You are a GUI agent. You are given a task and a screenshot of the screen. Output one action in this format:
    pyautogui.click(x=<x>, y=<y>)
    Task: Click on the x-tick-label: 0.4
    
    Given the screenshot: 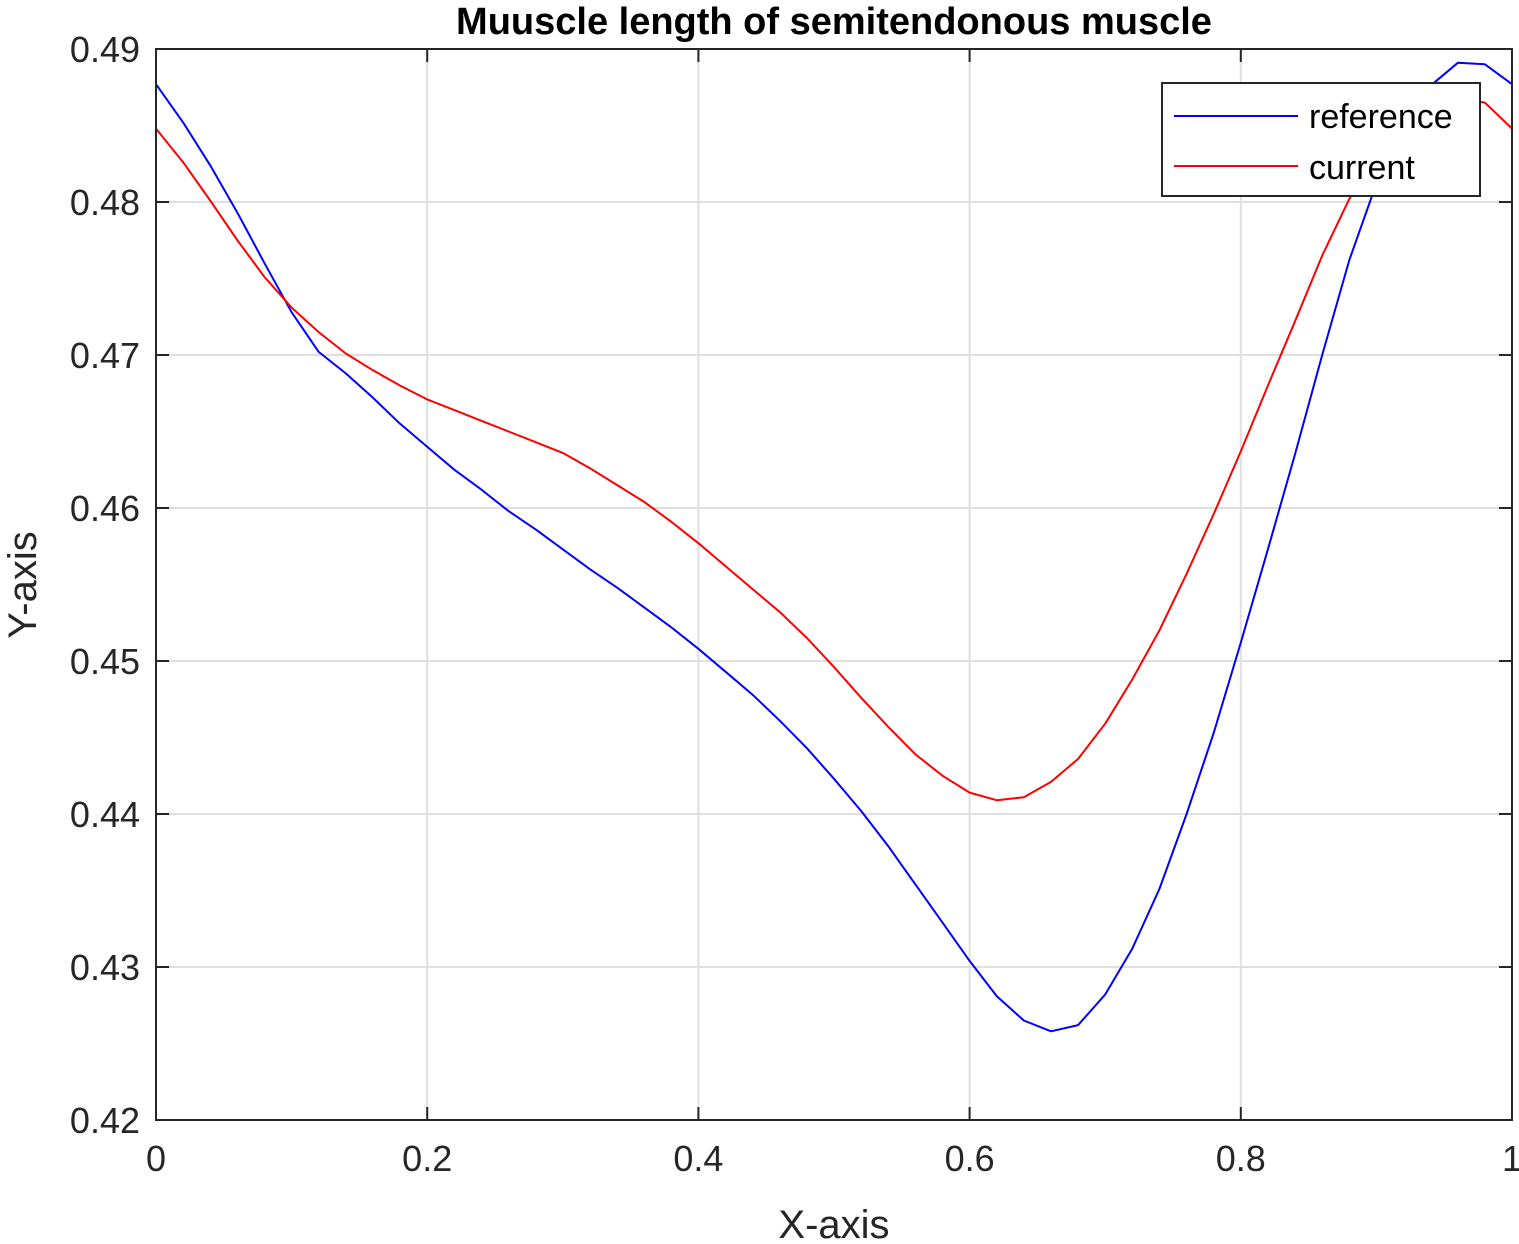 What is the action you would take?
    pyautogui.click(x=698, y=1158)
    